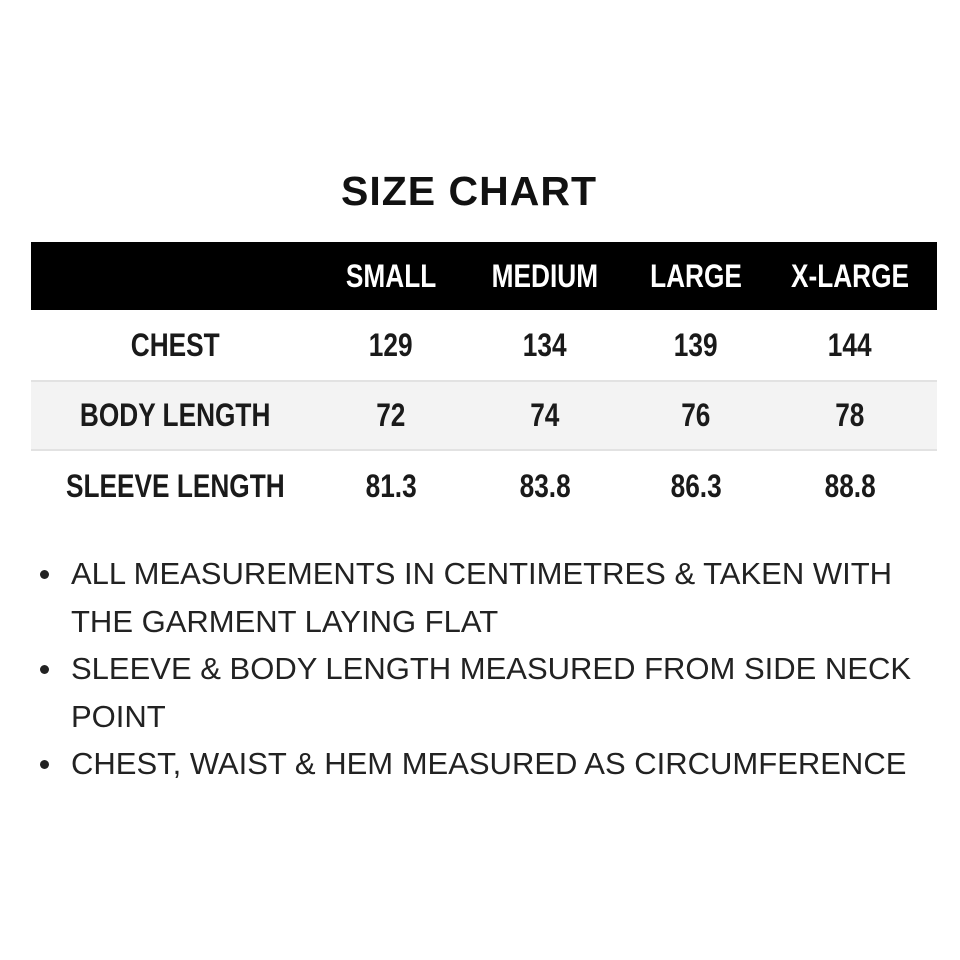 This screenshot has height=960, width=960. I want to click on table-cell: 83.8, so click(545, 486).